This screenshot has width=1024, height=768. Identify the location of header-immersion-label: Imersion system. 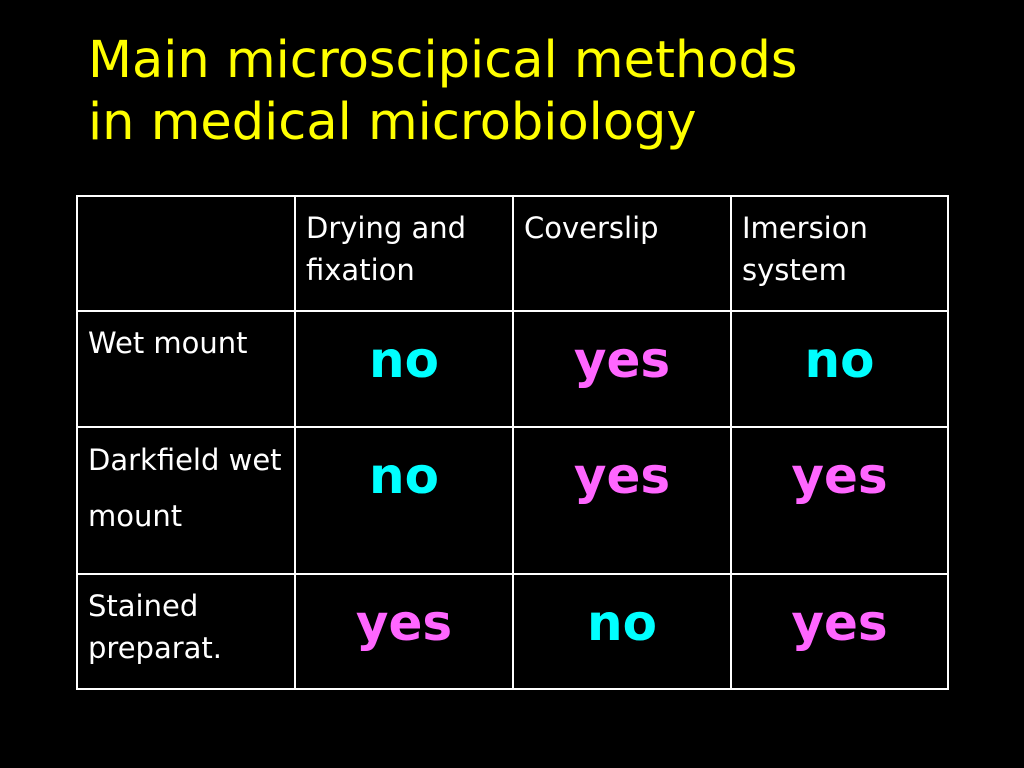
(805, 249).